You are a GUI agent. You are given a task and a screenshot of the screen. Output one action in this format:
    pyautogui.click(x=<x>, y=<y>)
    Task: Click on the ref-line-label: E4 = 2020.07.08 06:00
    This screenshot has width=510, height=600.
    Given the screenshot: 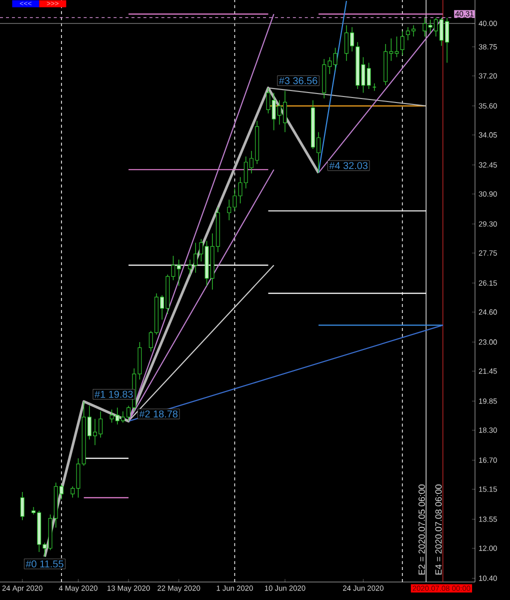 What is the action you would take?
    pyautogui.click(x=438, y=529)
    